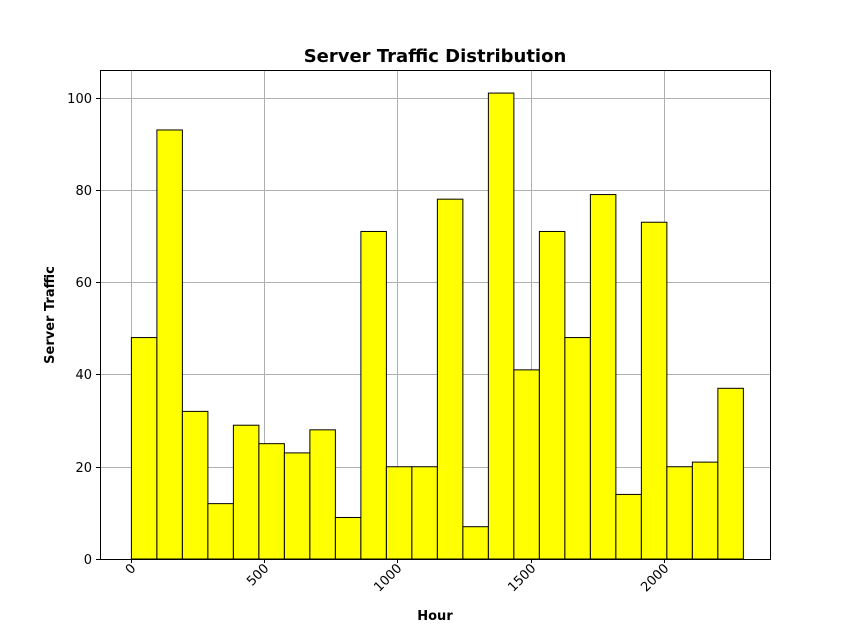  What do you see at coordinates (79, 99) in the screenshot?
I see `y-tick-label: 100` at bounding box center [79, 99].